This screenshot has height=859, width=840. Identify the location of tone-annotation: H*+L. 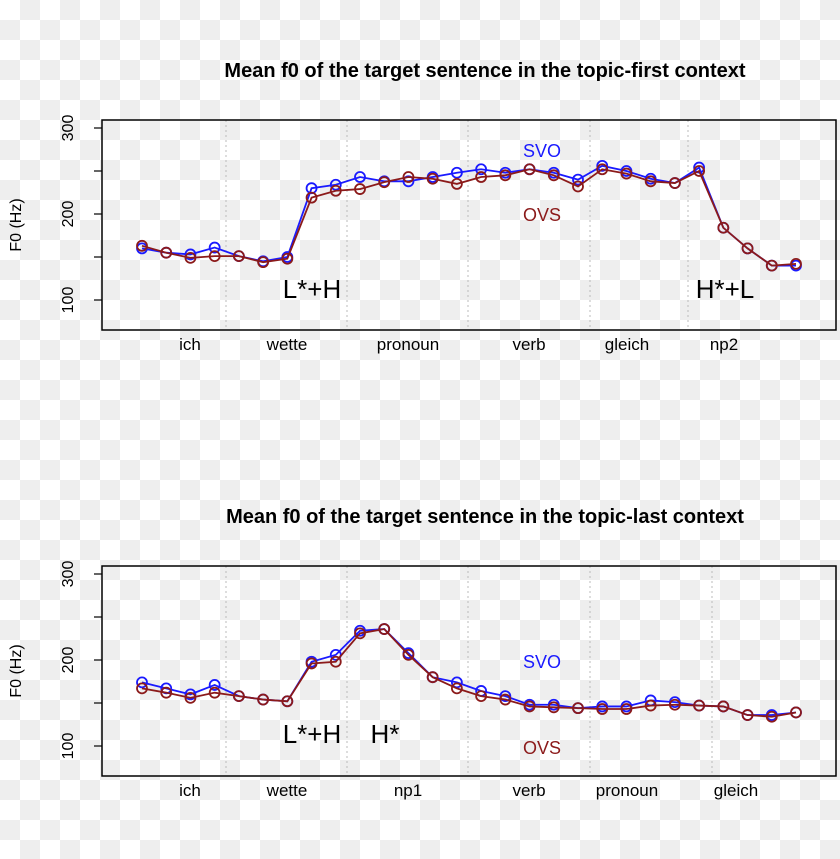
(725, 289).